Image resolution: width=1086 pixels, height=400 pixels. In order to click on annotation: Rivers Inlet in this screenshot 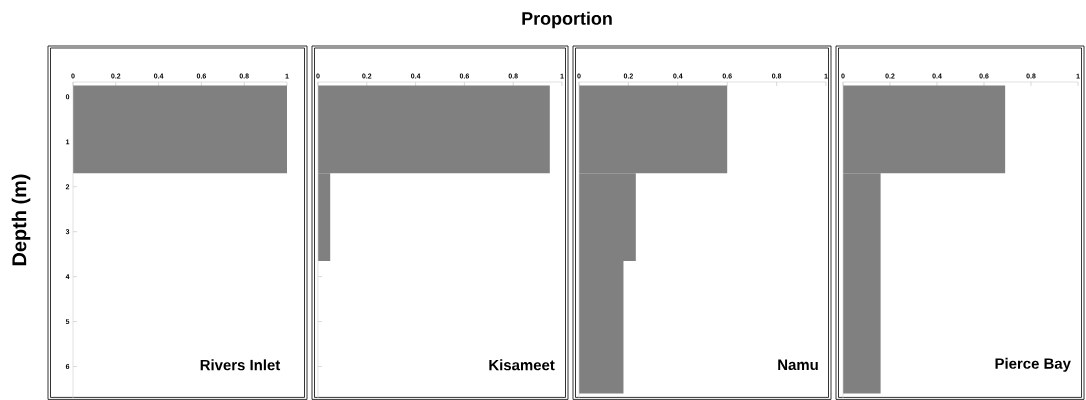, I will do `click(240, 365)`.